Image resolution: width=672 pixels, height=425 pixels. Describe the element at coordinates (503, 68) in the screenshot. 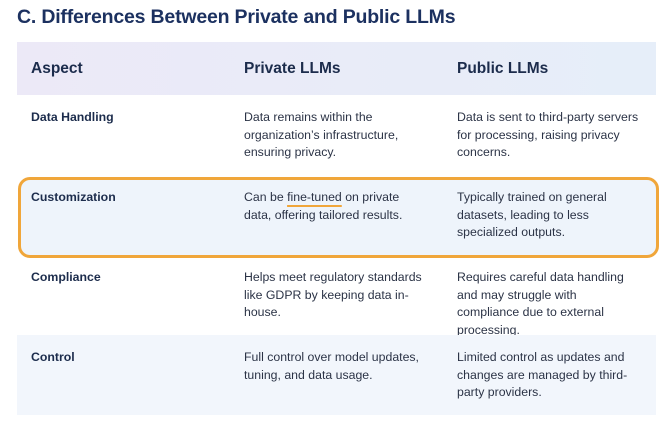

I see `header-cell: Public LLMs` at that location.